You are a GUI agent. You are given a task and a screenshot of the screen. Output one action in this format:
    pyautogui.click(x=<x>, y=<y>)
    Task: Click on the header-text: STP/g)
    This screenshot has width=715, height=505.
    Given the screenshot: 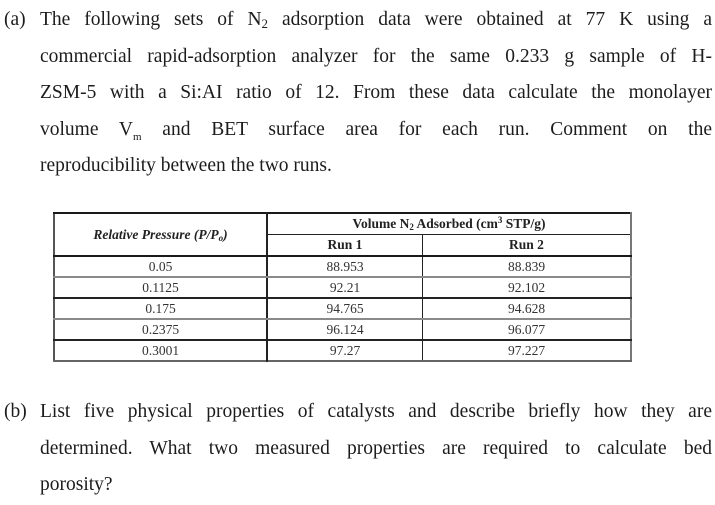 What is the action you would take?
    pyautogui.click(x=524, y=223)
    